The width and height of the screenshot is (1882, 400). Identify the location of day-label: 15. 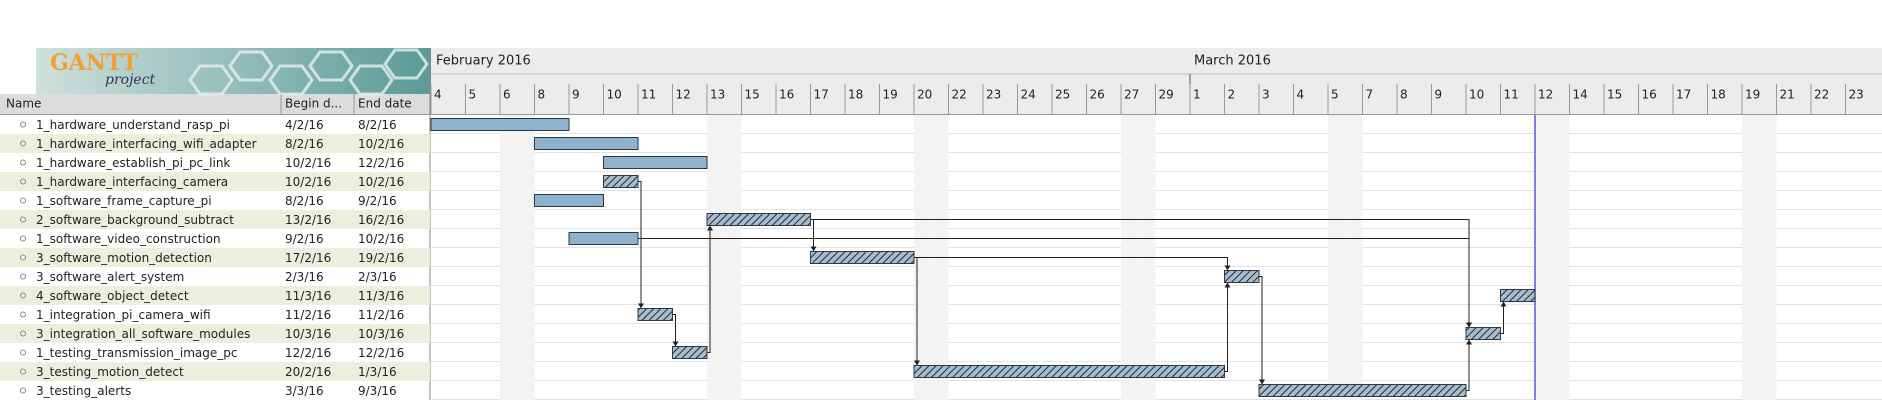
(752, 95).